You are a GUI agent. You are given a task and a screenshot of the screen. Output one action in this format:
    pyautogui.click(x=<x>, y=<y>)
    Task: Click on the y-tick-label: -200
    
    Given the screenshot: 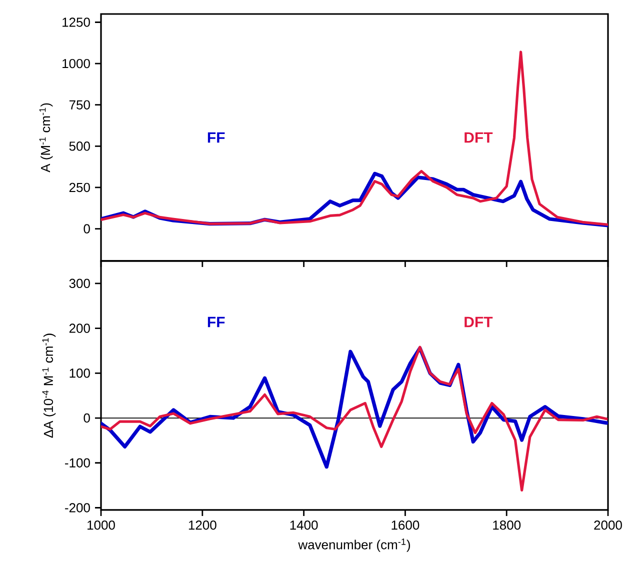 What is the action you would take?
    pyautogui.click(x=77, y=507)
    